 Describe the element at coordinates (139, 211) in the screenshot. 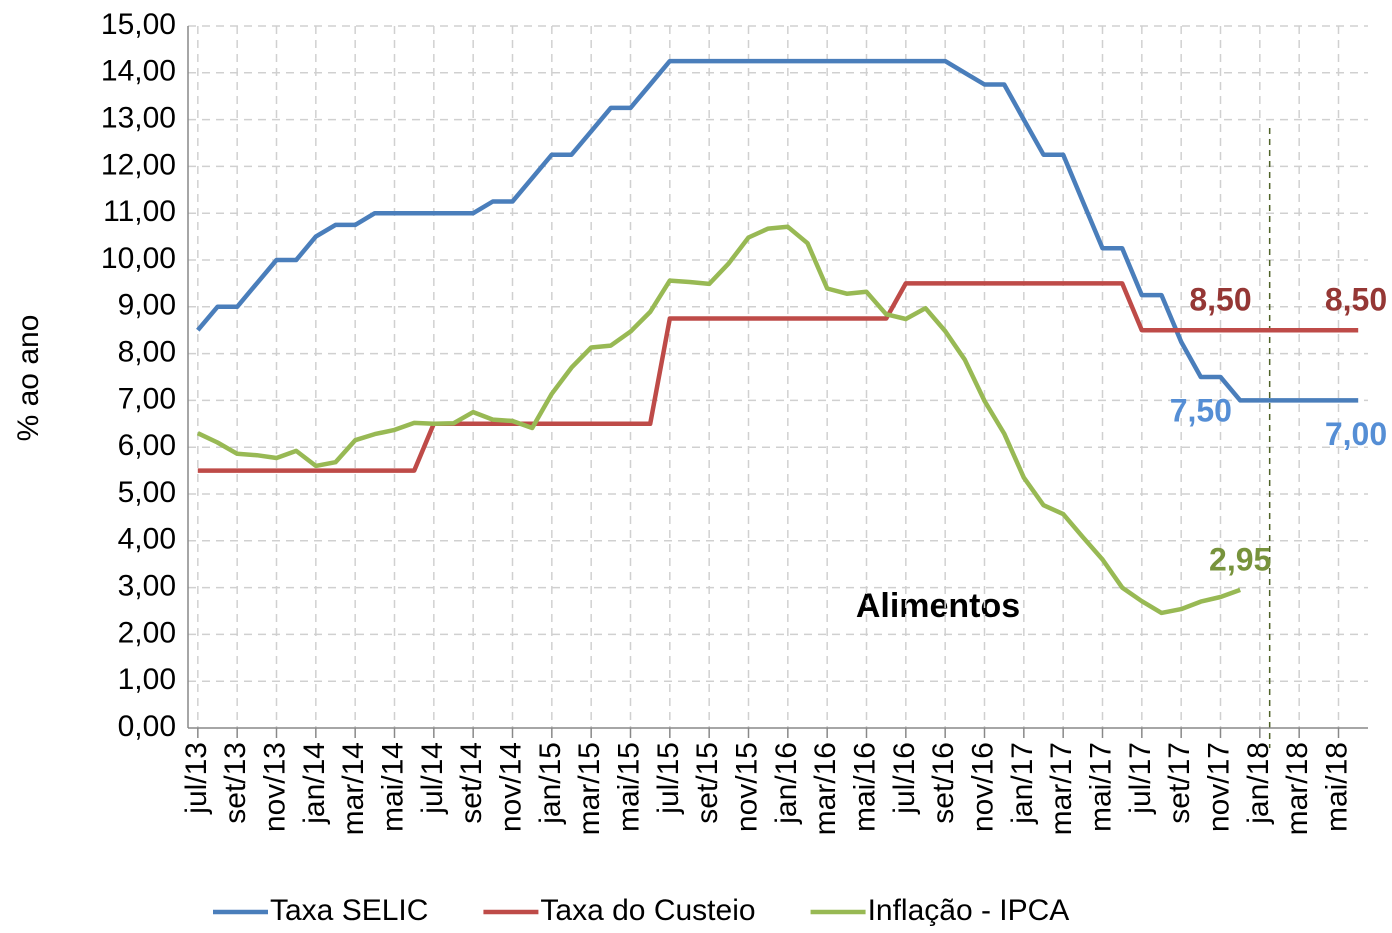

I see `y-tick-label: 11,00` at that location.